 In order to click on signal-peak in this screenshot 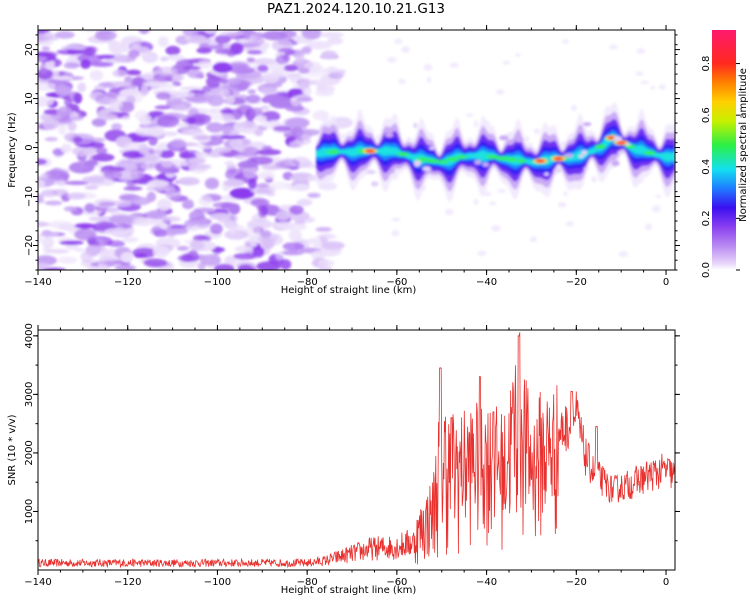, I will do `click(558, 158)`.